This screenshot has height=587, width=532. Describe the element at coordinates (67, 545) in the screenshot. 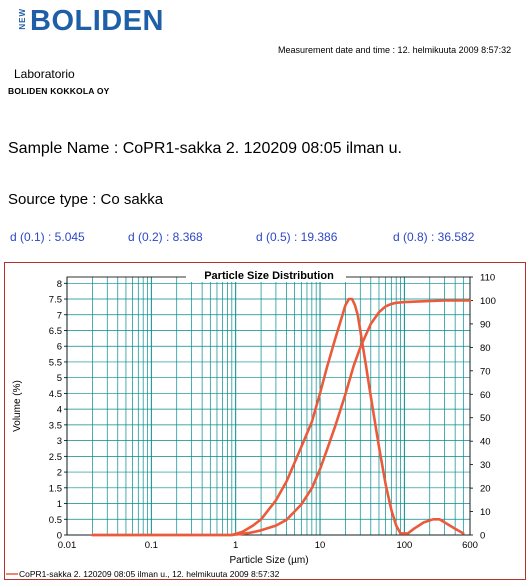

I see `x-tick-label: 0.01` at that location.